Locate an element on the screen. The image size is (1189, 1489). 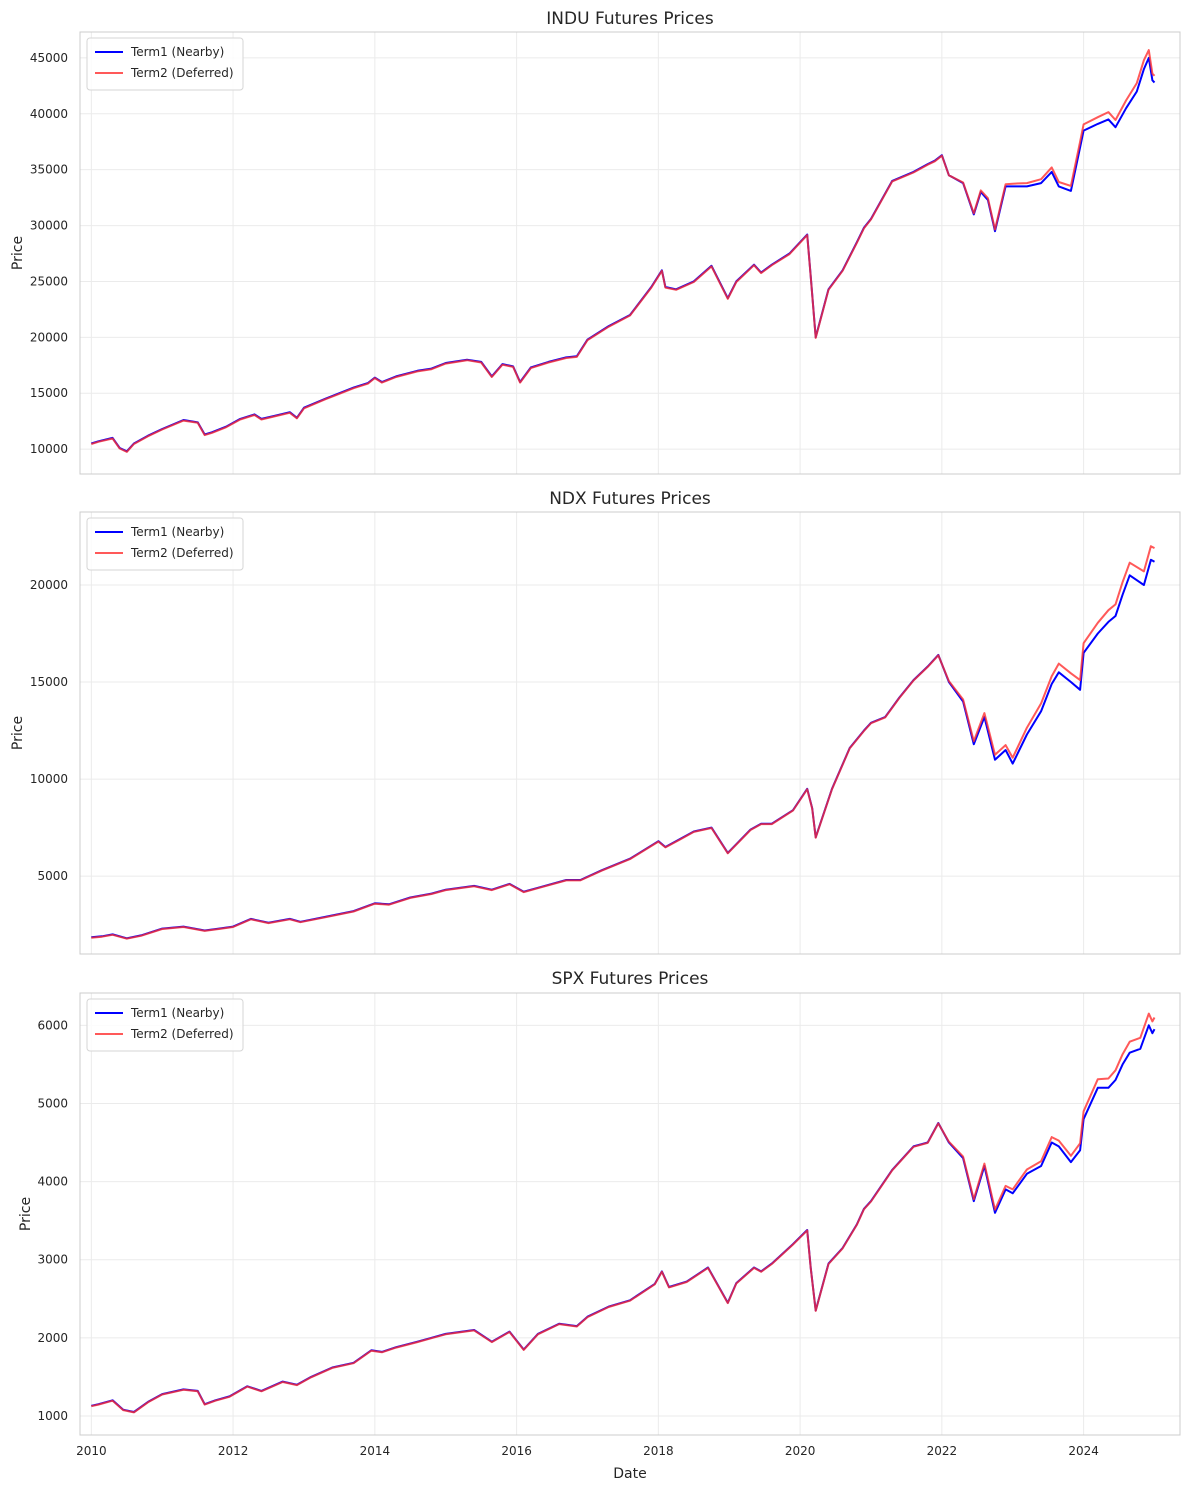
legend-box-ndx is located at coordinates (165, 544).